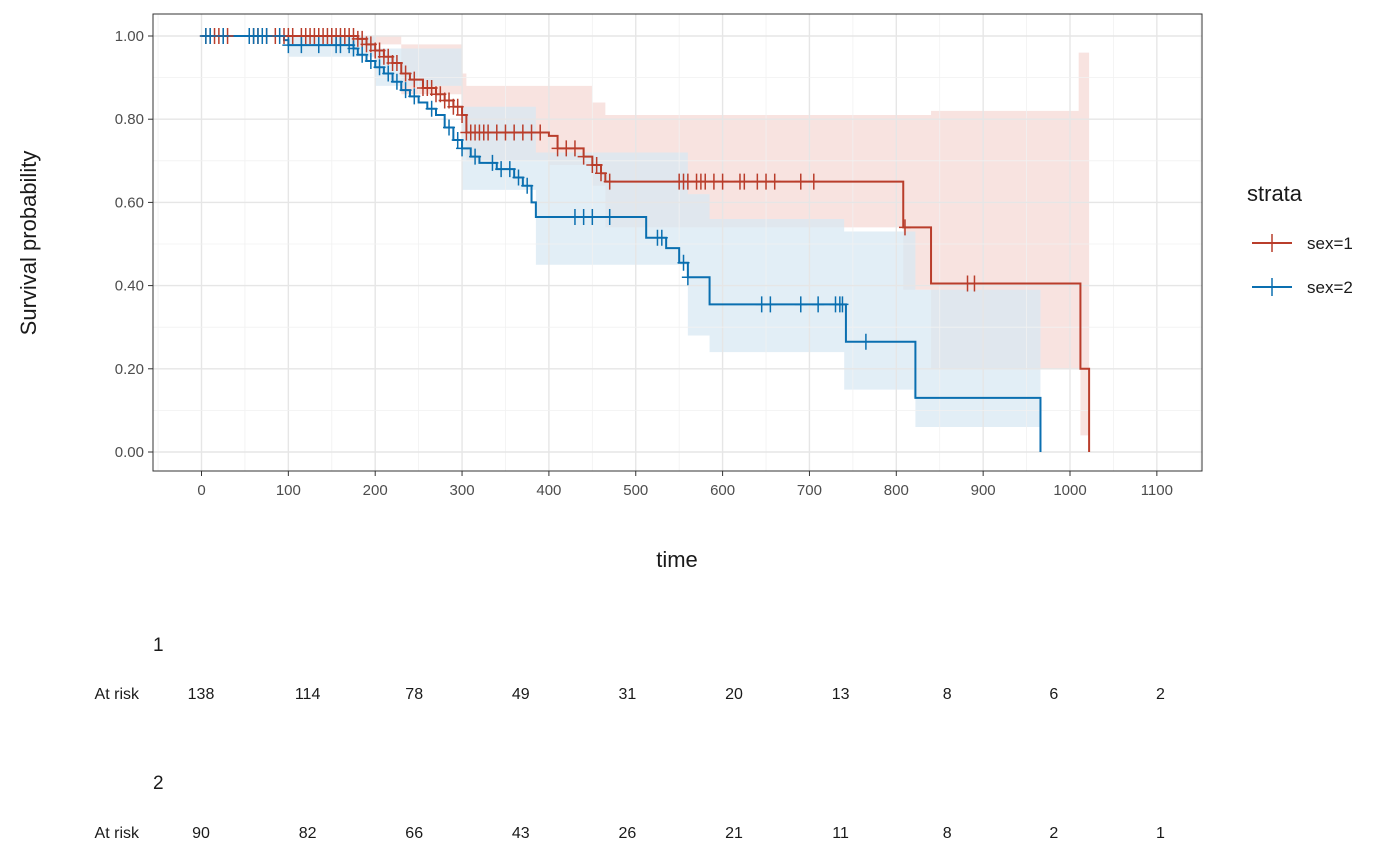 The width and height of the screenshot is (1400, 865). What do you see at coordinates (1330, 243) in the screenshot?
I see `legend-label-sex1: sex=1` at bounding box center [1330, 243].